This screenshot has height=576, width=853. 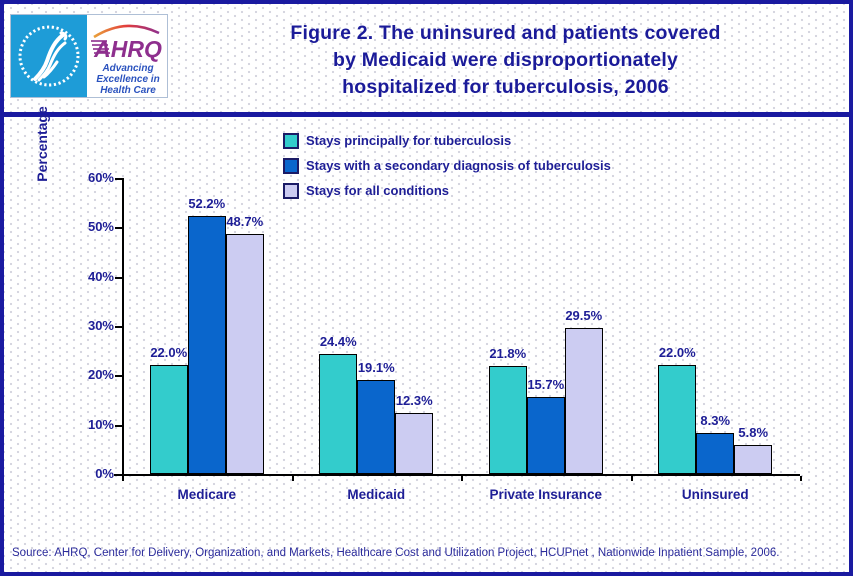 I want to click on header-divider, so click(x=426, y=114).